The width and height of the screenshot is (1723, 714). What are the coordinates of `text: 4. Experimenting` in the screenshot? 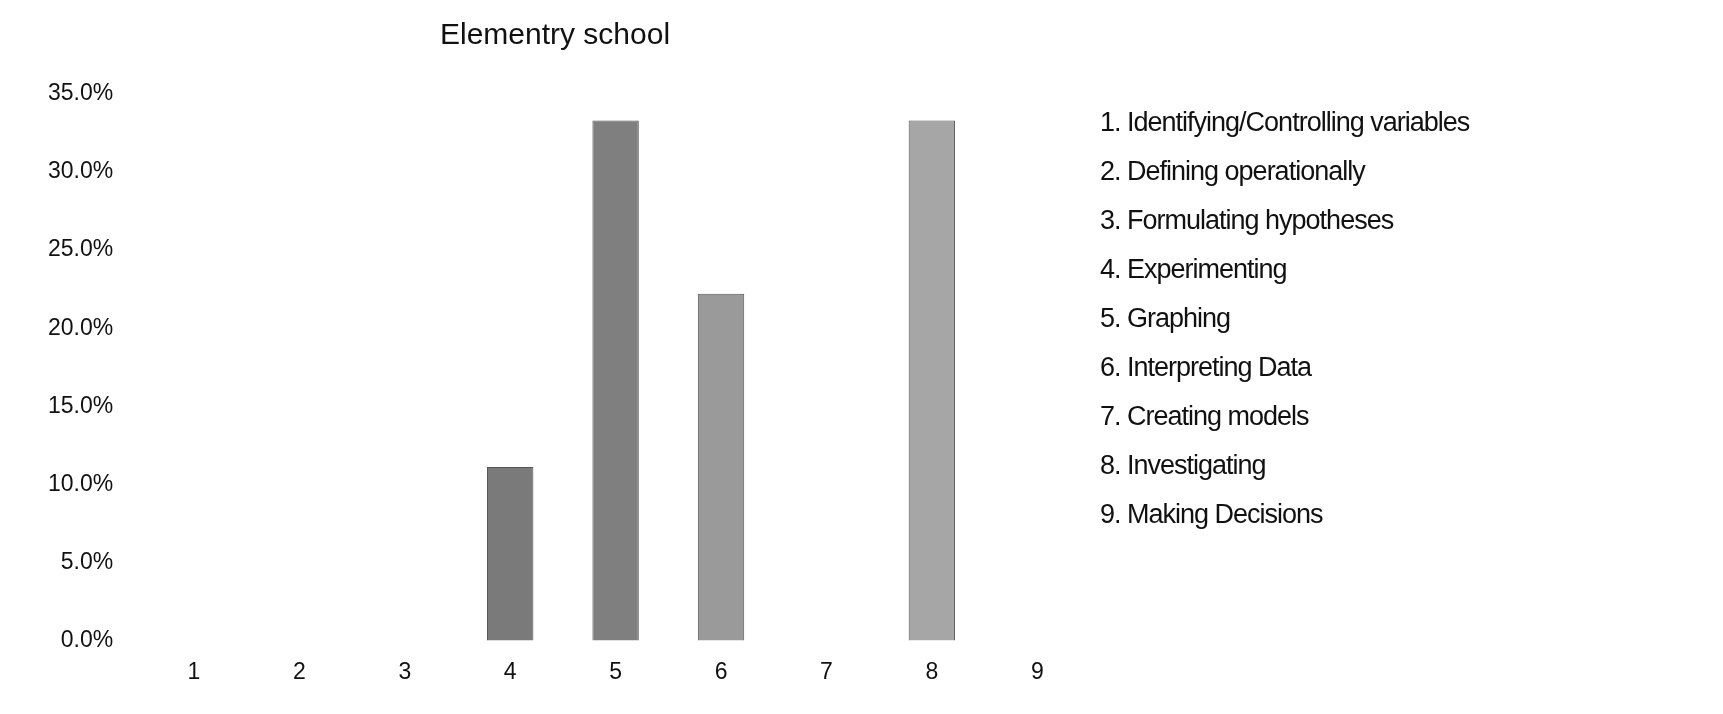 It's located at (1194, 269).